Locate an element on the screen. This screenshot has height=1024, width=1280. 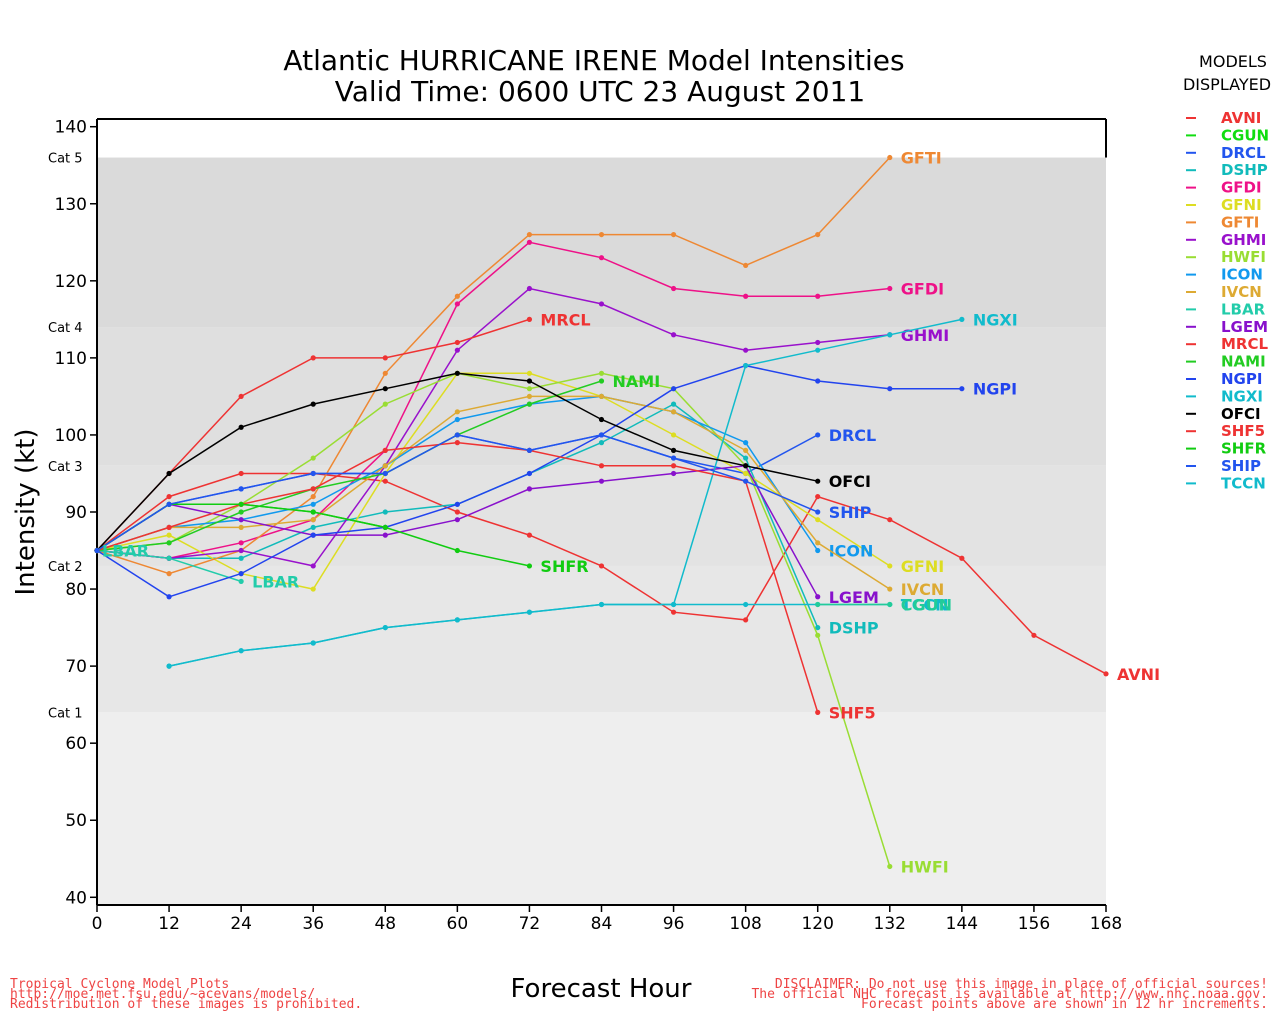
series-end-label: CGUN is located at coordinates (926, 604).